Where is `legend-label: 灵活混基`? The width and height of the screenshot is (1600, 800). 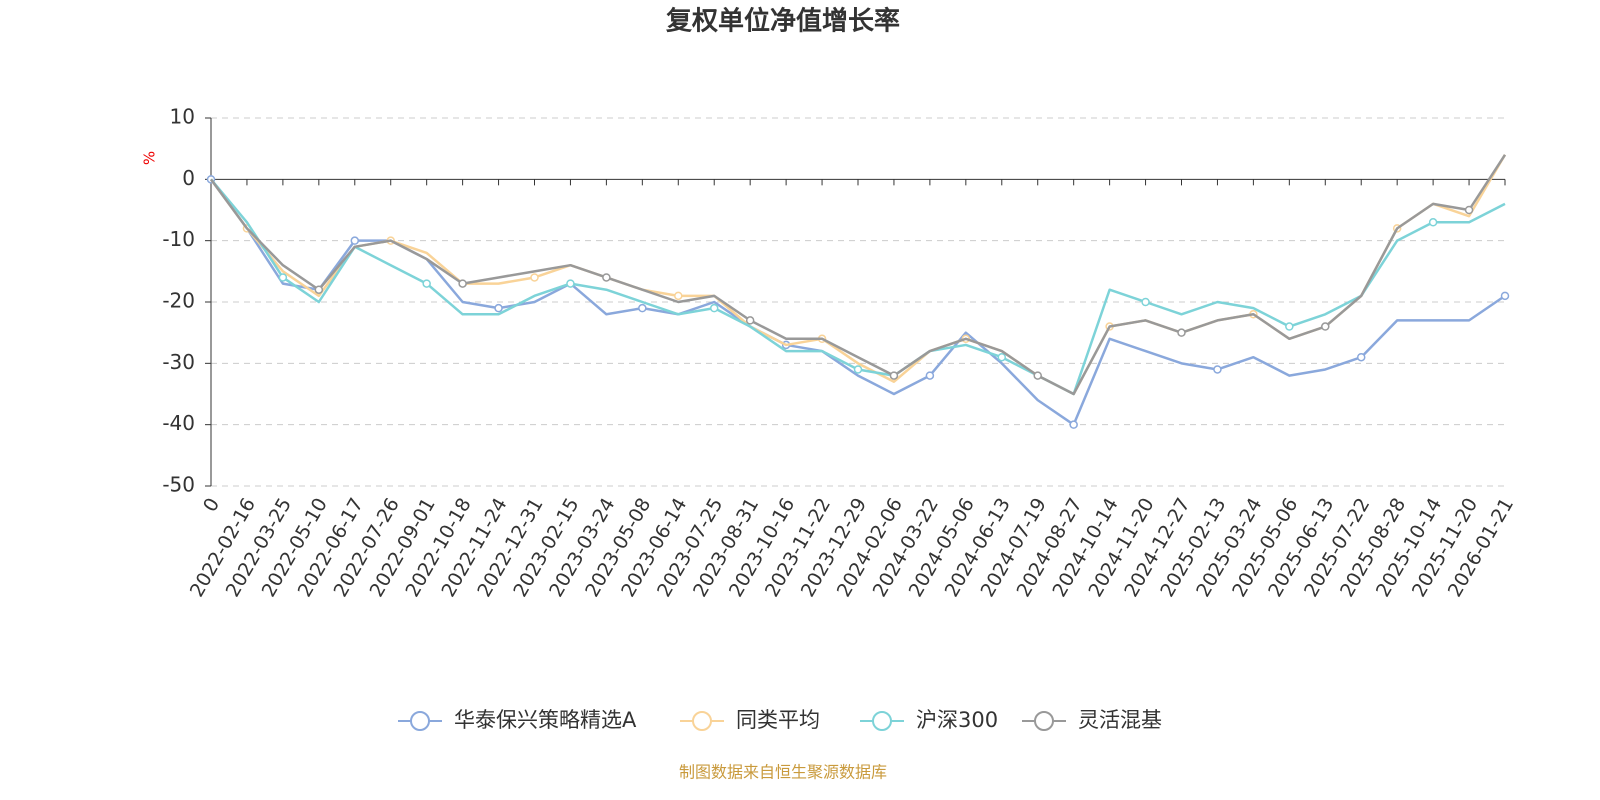 legend-label: 灵活混基 is located at coordinates (1120, 720).